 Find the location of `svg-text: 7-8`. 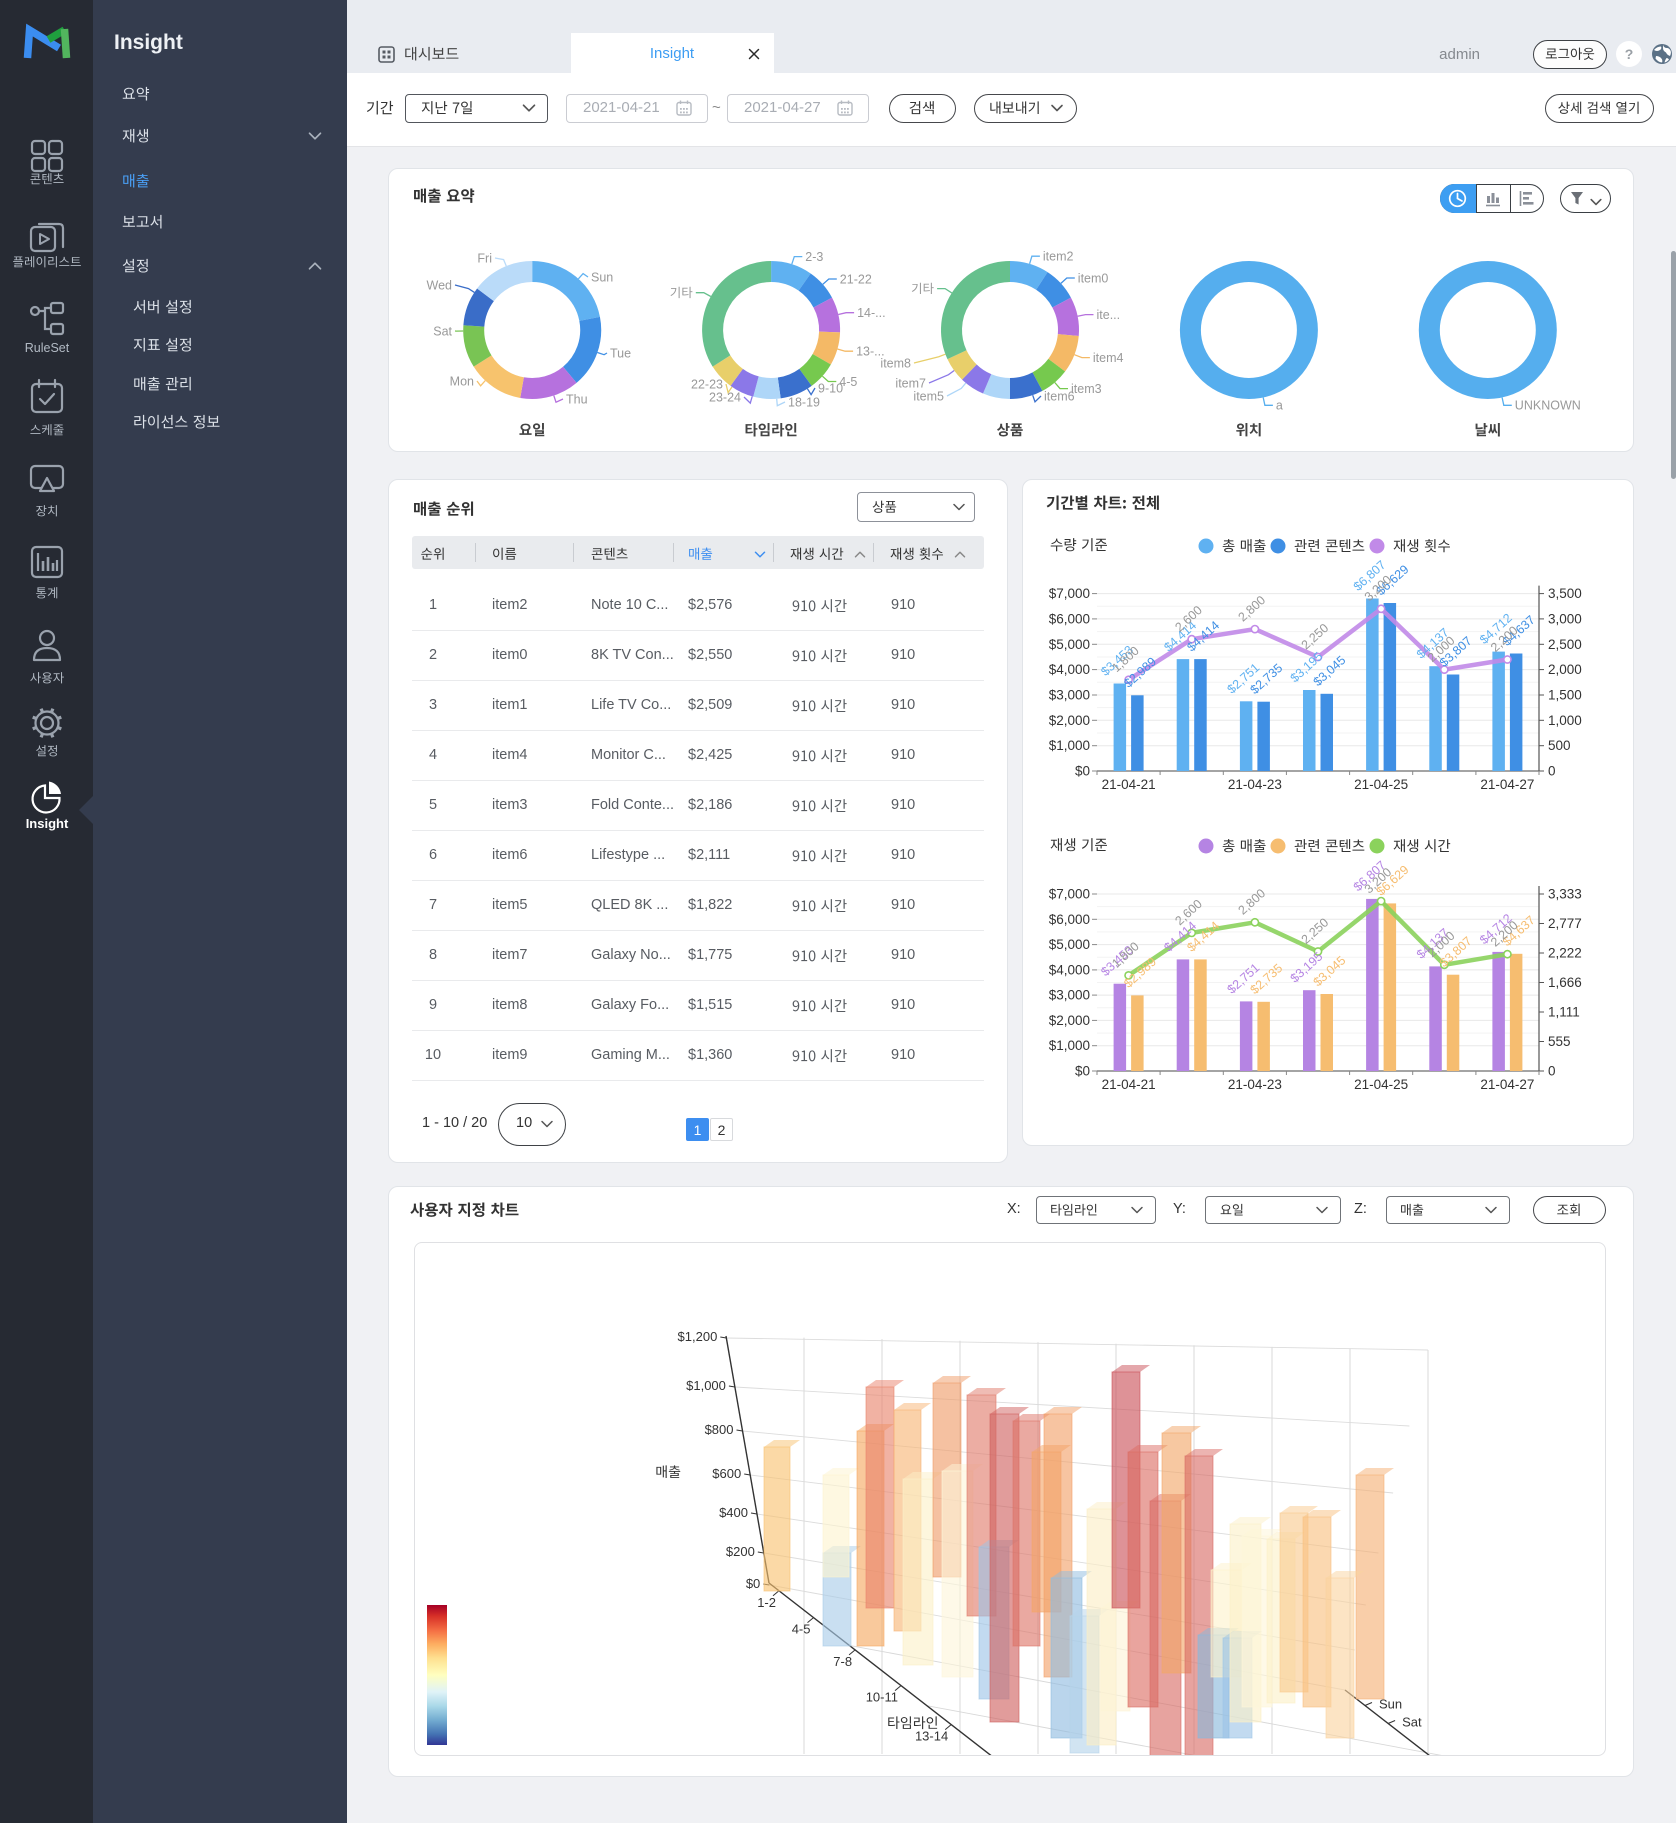

svg-text: 7-8 is located at coordinates (842, 1661).